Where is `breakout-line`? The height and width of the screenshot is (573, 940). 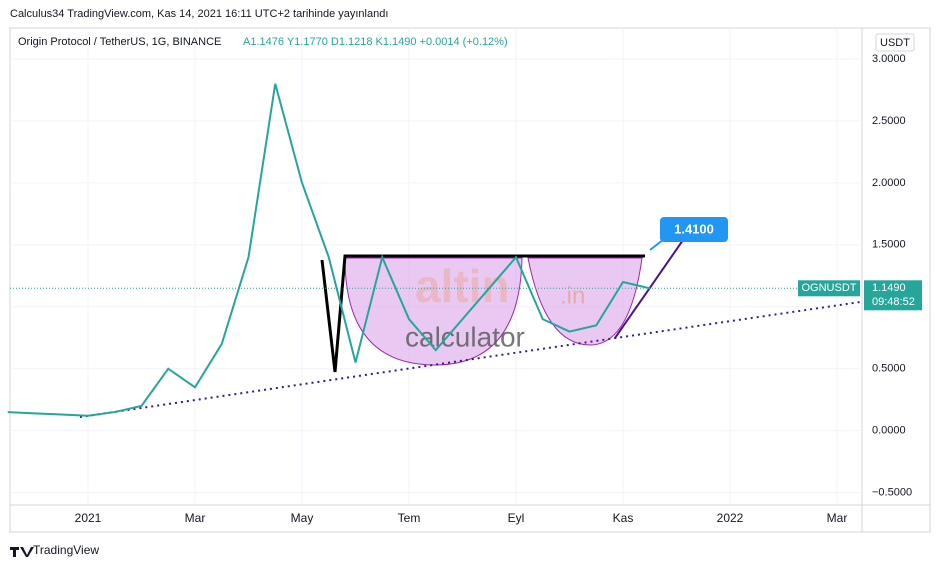 breakout-line is located at coordinates (652, 284).